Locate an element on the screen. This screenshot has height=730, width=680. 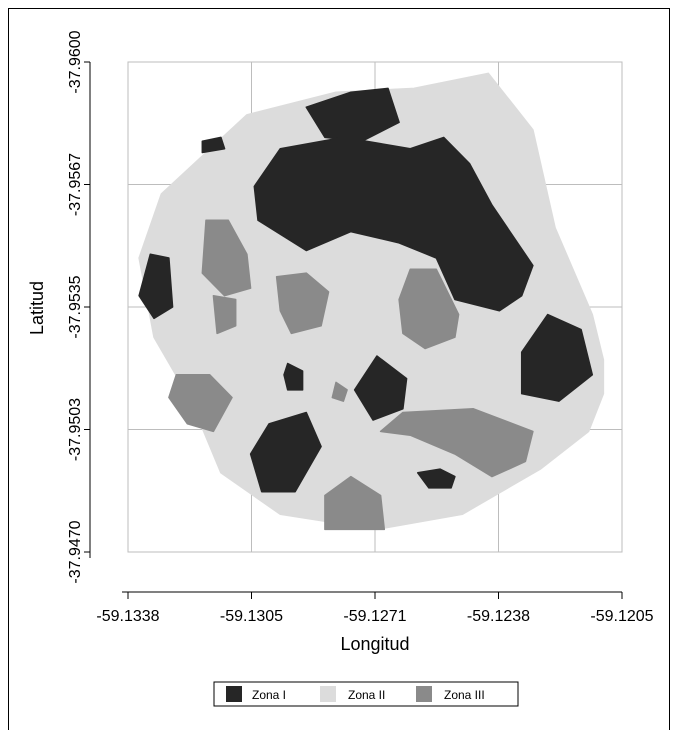
y-tick-label: -37.9567 is located at coordinates (75, 184).